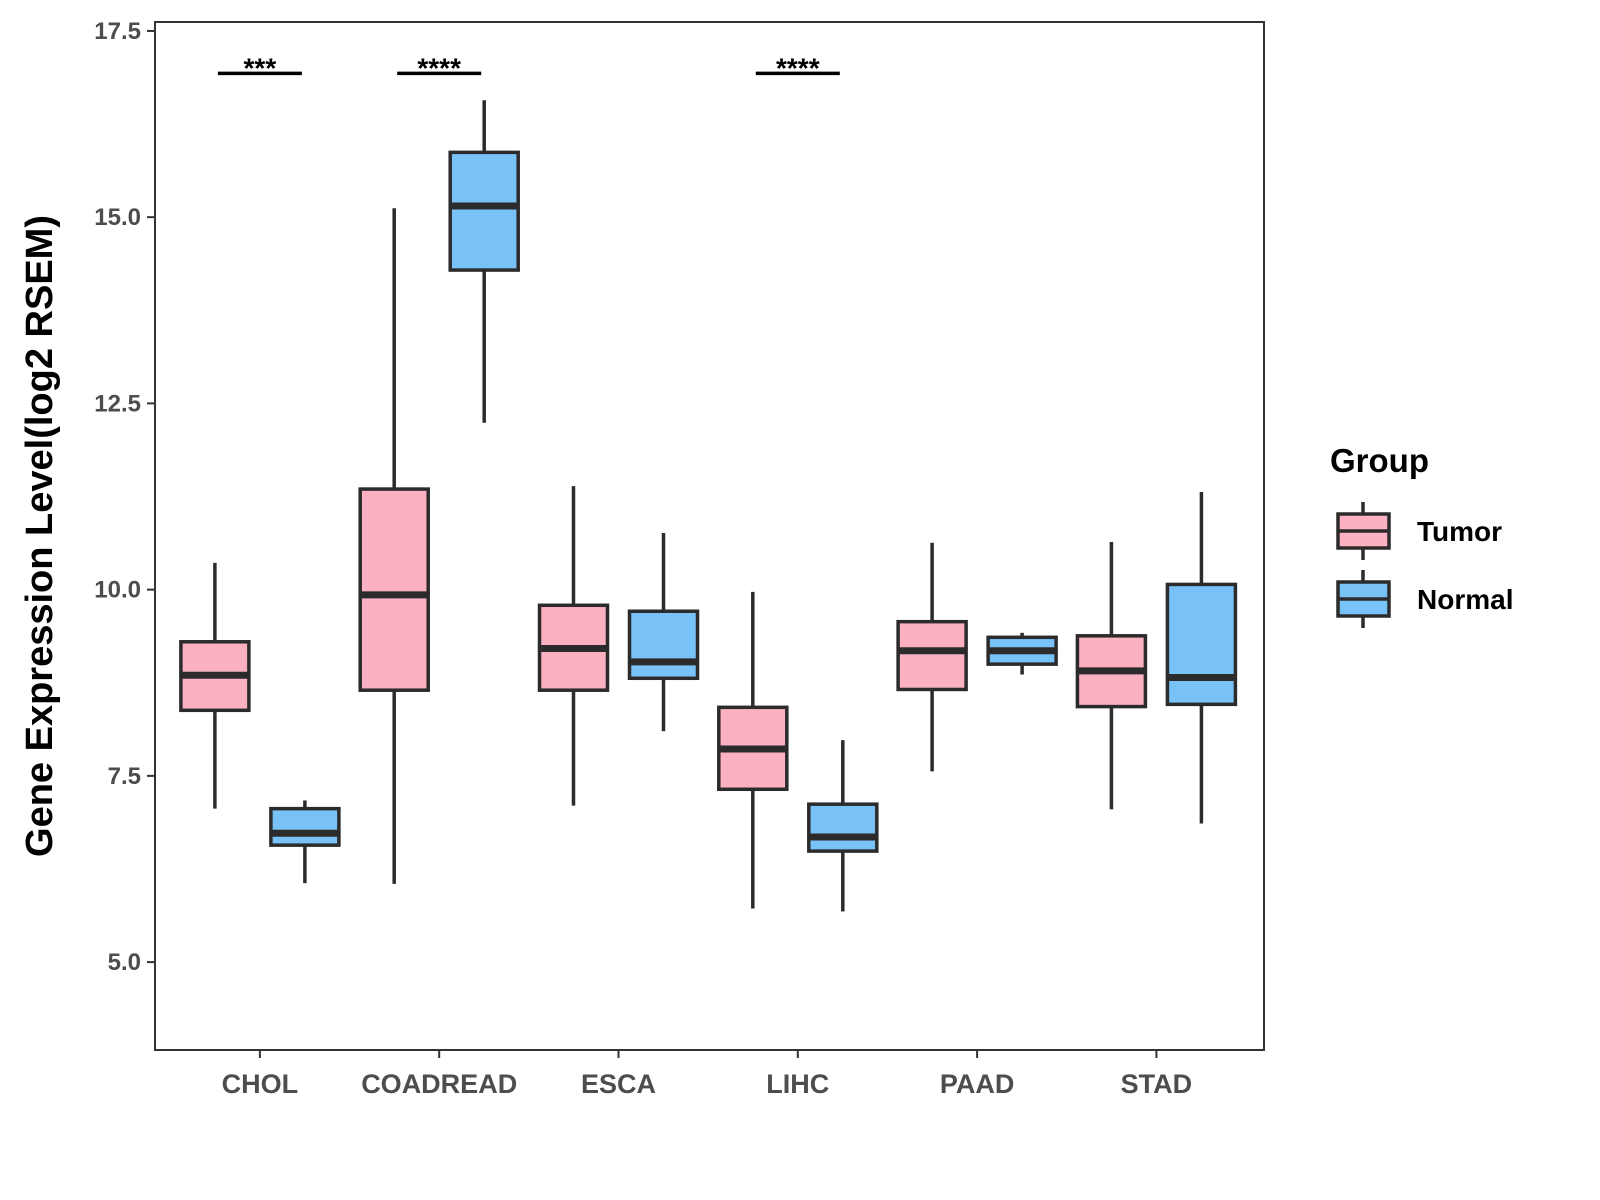 This screenshot has width=1600, height=1200. Describe the element at coordinates (1157, 1084) in the screenshot. I see `x-tick-label: STAD` at that location.